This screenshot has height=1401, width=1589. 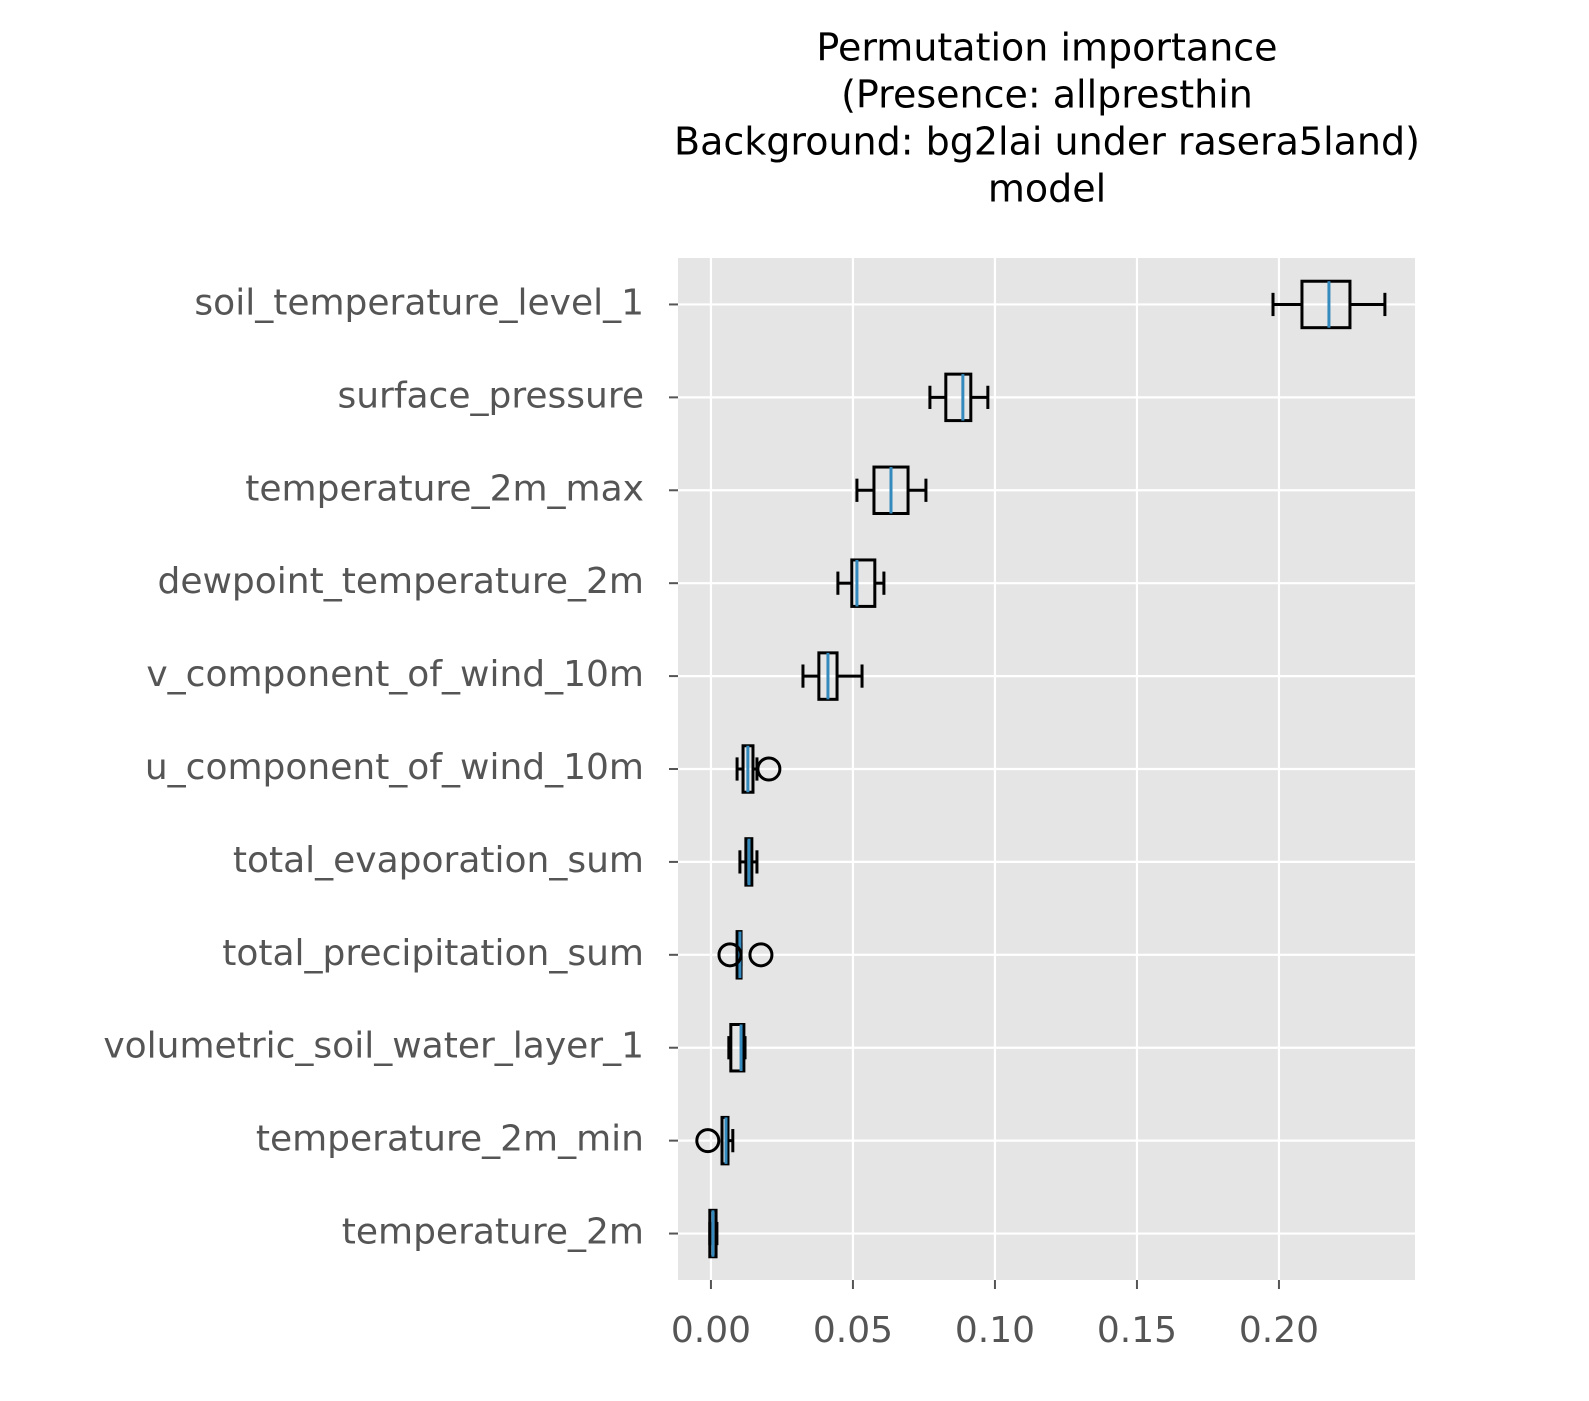 What do you see at coordinates (400, 581) in the screenshot?
I see `y-tick-label: dewpoint_temperature_2m` at bounding box center [400, 581].